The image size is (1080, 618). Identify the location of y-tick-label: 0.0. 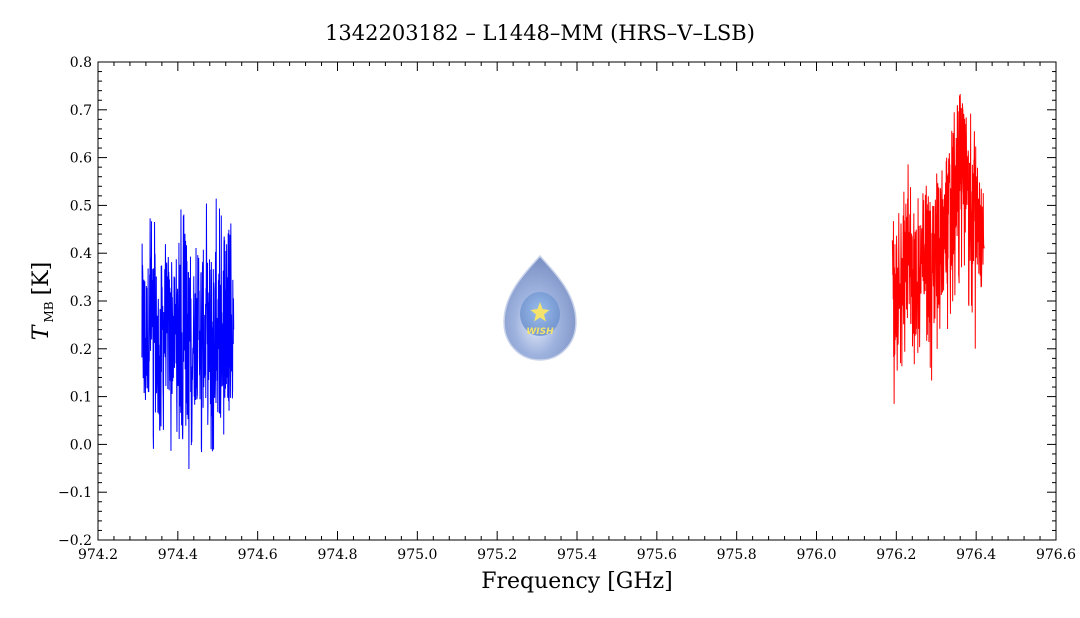
(81, 445).